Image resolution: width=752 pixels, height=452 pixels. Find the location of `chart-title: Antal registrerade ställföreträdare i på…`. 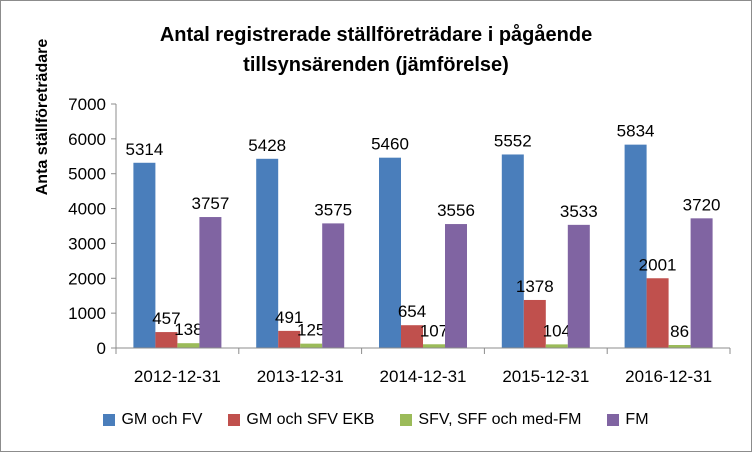

chart-title: Antal registrerade ställföreträdare i på… is located at coordinates (376, 50).